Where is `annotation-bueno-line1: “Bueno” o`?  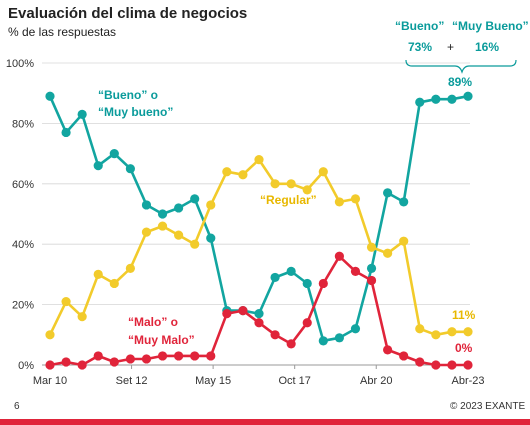 annotation-bueno-line1: “Bueno” o is located at coordinates (128, 95).